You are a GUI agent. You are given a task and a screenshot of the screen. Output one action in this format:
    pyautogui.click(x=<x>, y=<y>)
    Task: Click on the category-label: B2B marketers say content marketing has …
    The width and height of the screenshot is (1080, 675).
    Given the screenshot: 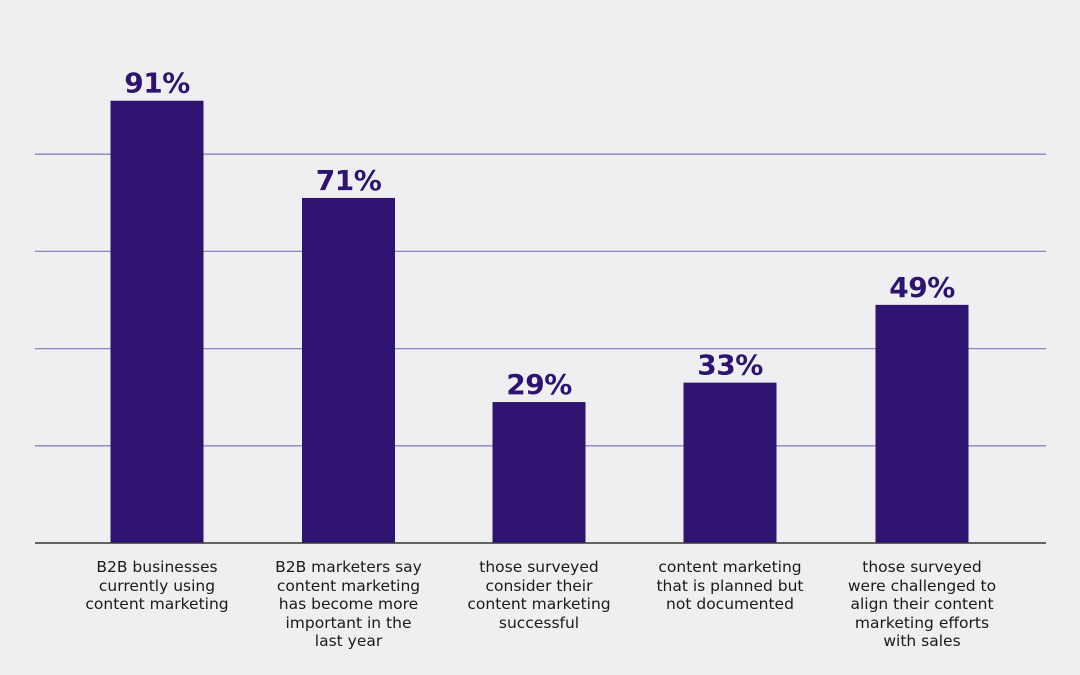 What is the action you would take?
    pyautogui.click(x=348, y=604)
    